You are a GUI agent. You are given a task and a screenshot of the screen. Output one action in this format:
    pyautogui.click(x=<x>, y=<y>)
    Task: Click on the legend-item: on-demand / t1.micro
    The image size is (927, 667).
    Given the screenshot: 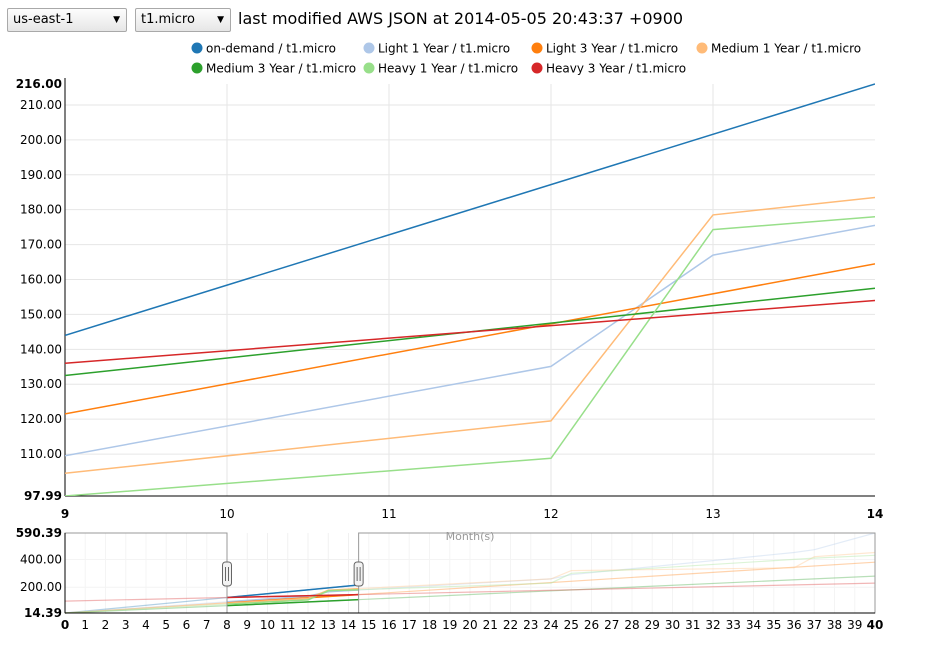 What is the action you would take?
    pyautogui.click(x=264, y=49)
    